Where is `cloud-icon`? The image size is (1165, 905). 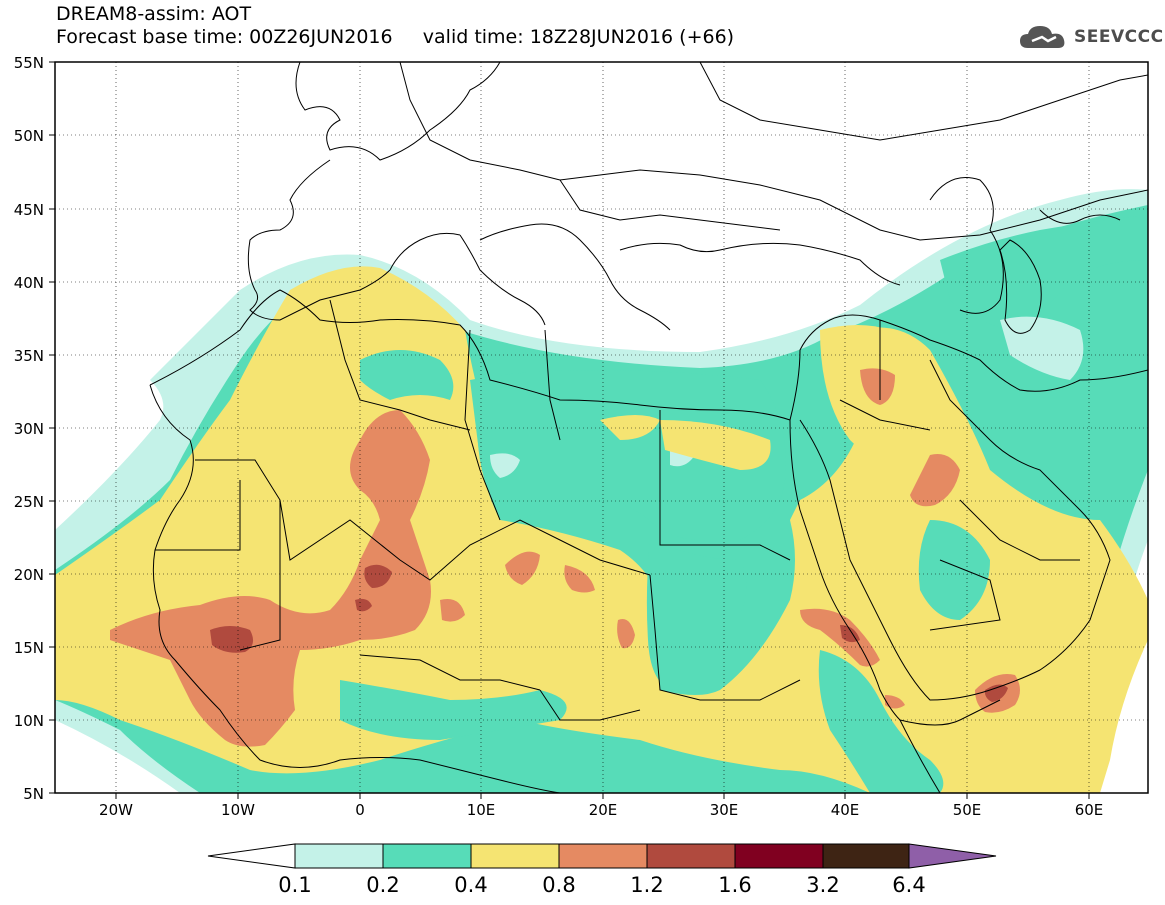
cloud-icon is located at coordinates (1042, 37).